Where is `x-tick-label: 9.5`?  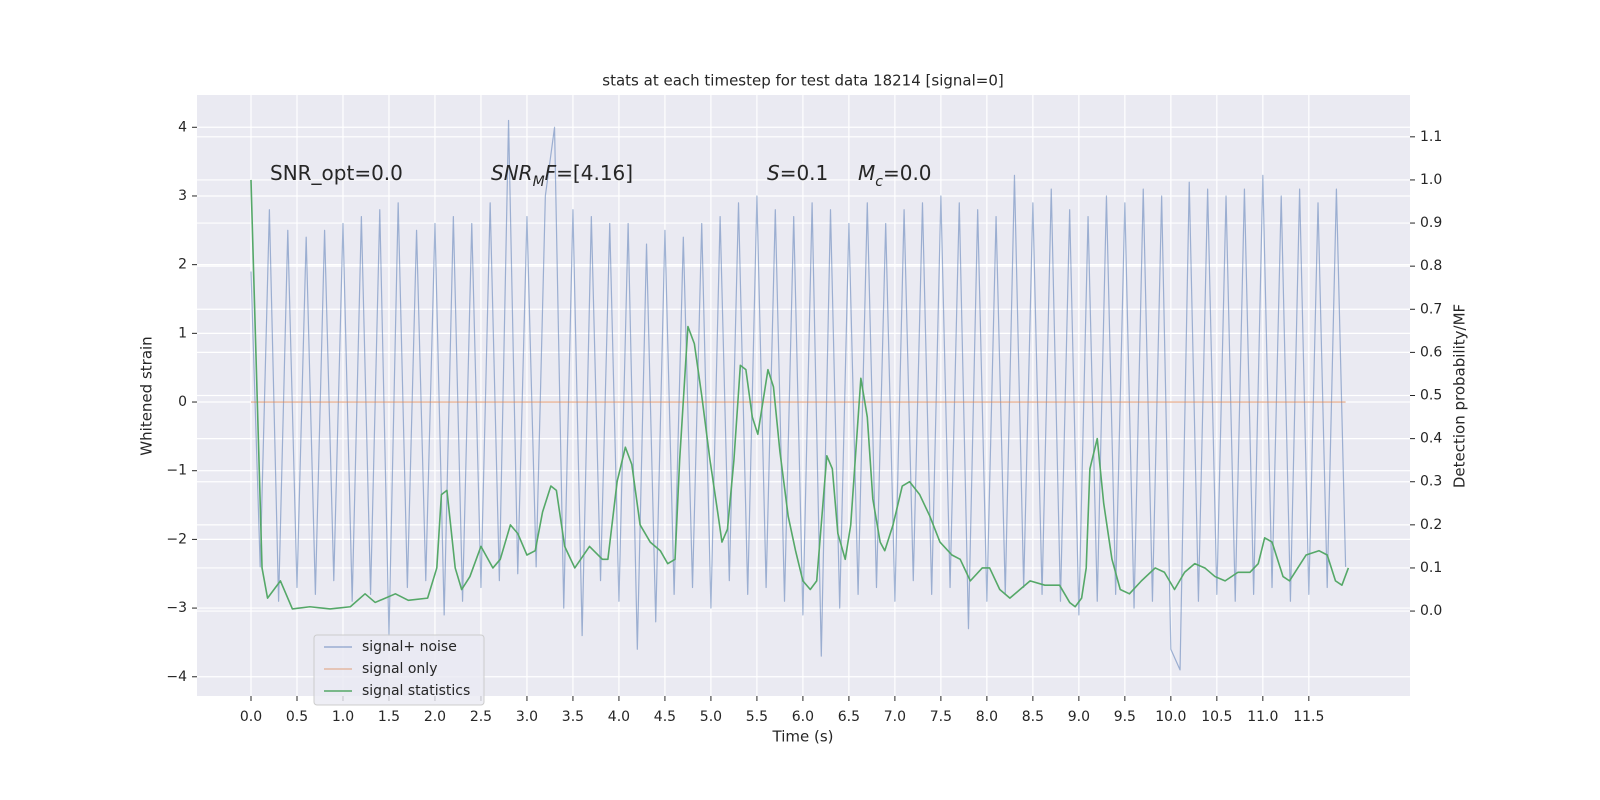 x-tick-label: 9.5 is located at coordinates (1125, 717).